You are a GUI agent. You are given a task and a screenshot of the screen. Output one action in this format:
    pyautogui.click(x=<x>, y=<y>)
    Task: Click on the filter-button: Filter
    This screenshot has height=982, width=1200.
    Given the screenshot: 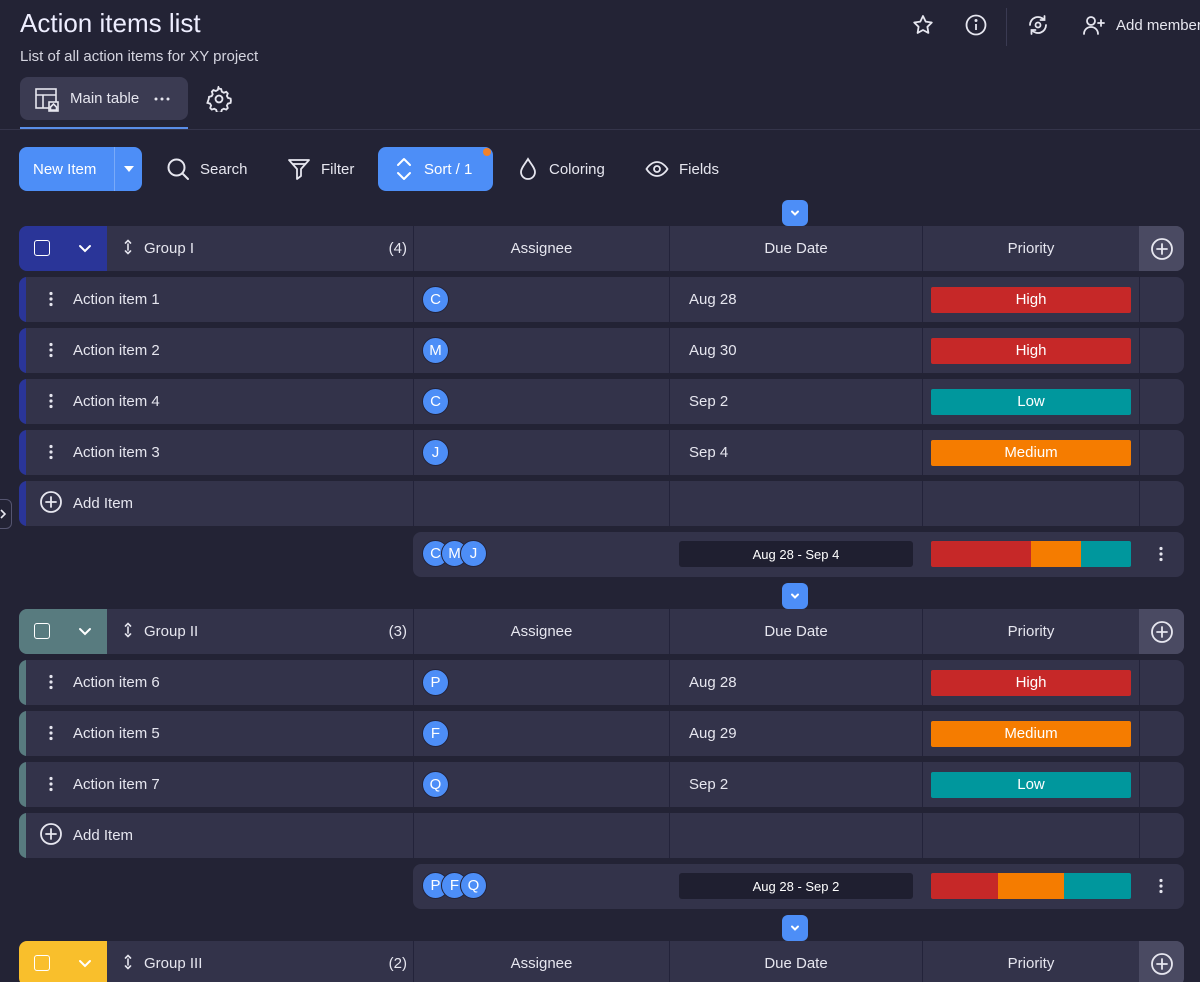 What is the action you would take?
    pyautogui.click(x=320, y=169)
    